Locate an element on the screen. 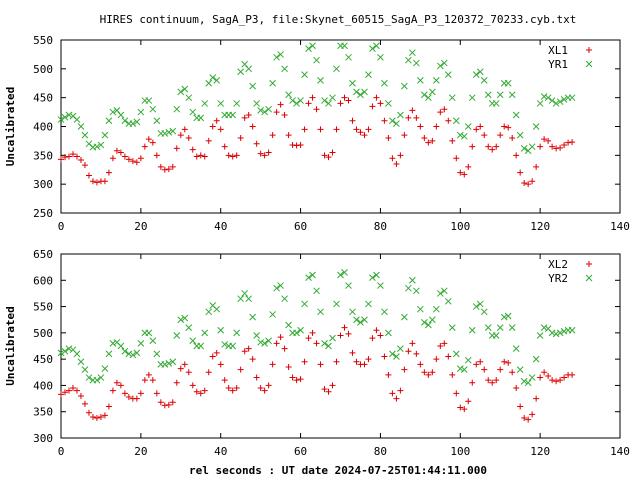 This screenshot has width=640, height=480. x-tick-label: 80 is located at coordinates (380, 451).